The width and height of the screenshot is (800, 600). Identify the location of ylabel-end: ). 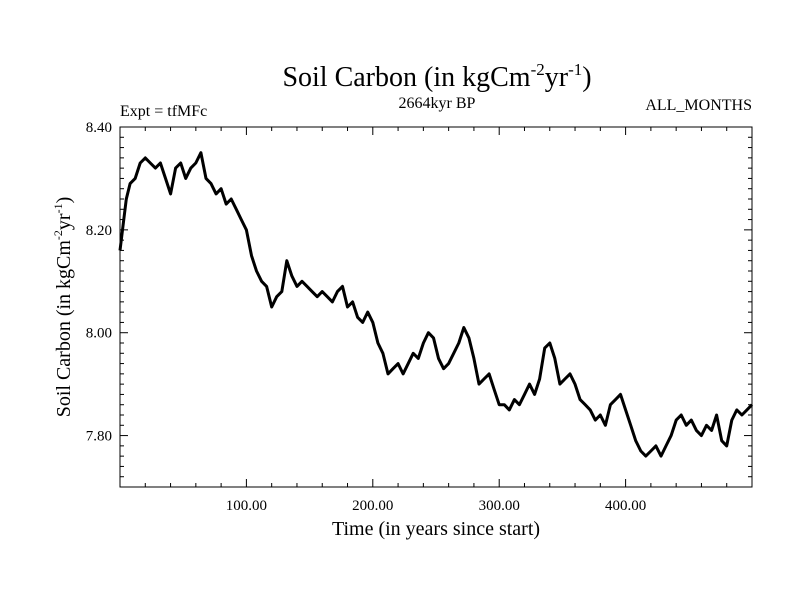
(64, 200).